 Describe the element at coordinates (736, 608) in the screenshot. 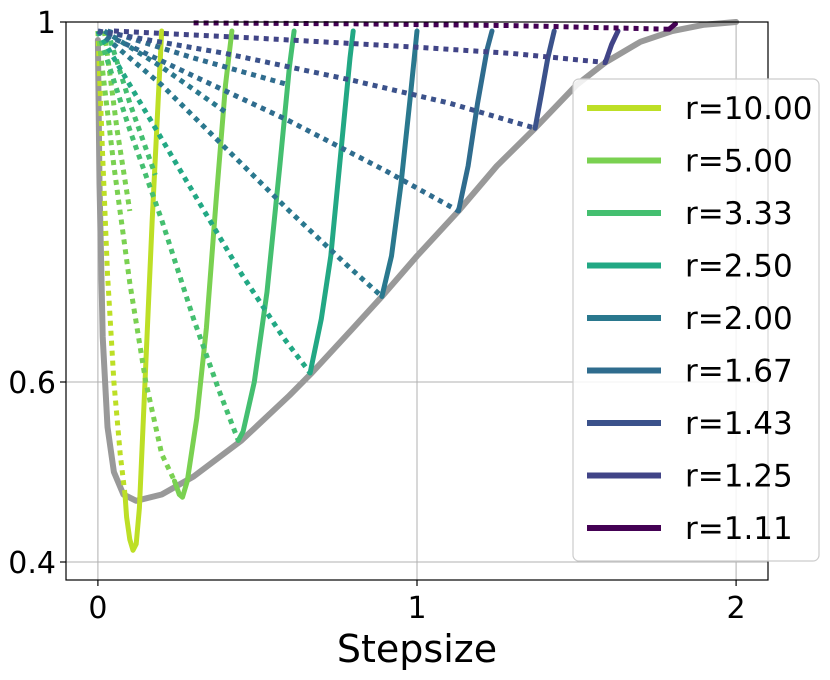

I see `x-tick-label: 2` at that location.